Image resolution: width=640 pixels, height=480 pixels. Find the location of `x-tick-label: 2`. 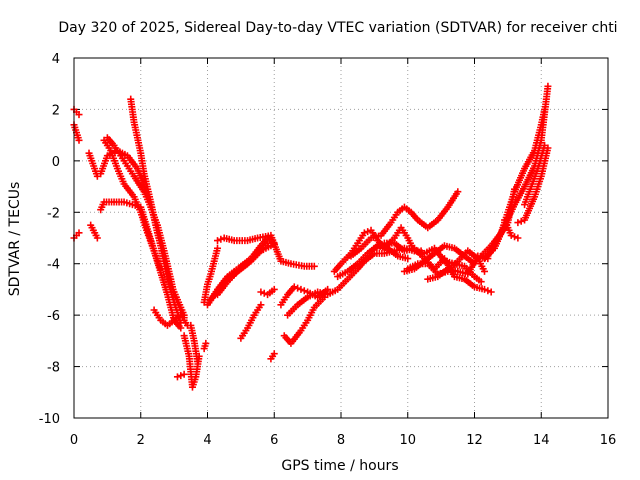

x-tick-label: 2 is located at coordinates (141, 440).